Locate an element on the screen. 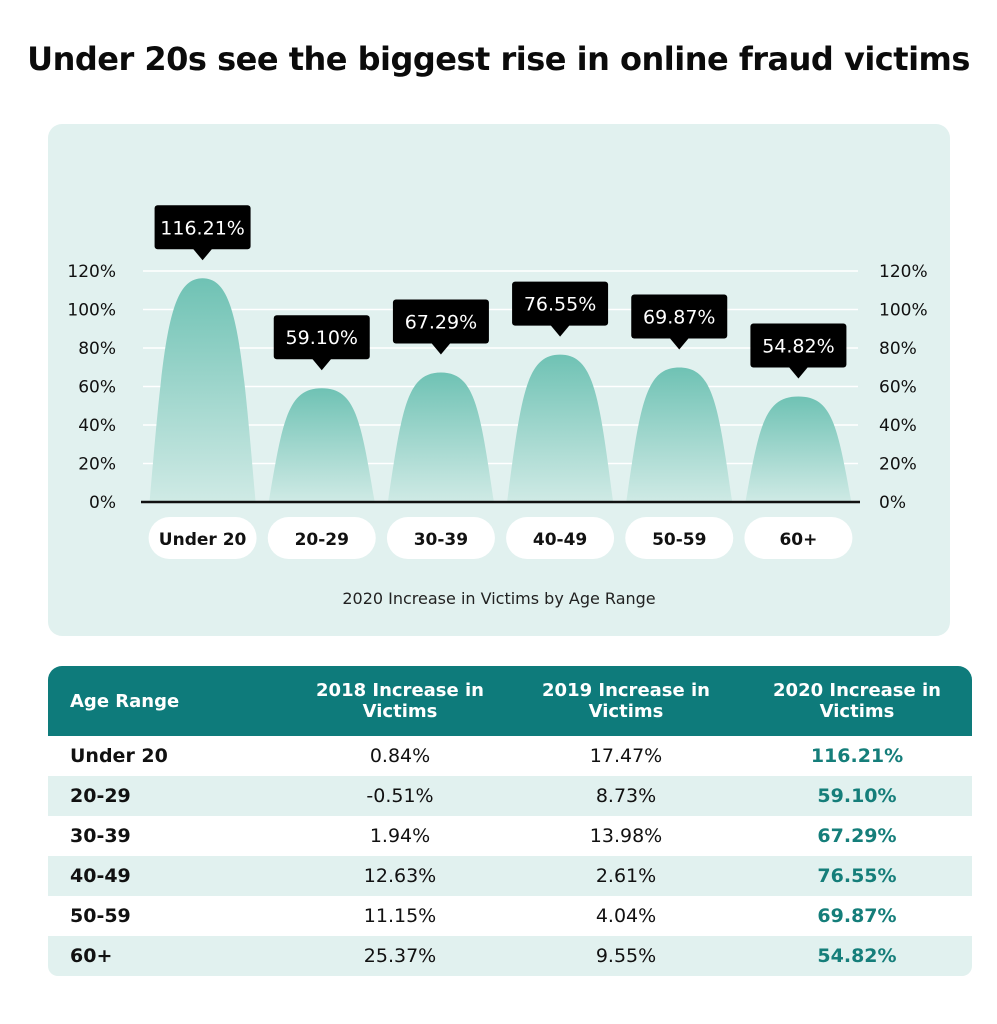 Image resolution: width=997 pixels, height=1024 pixels. data-label-callout: 67.29% is located at coordinates (440, 327).